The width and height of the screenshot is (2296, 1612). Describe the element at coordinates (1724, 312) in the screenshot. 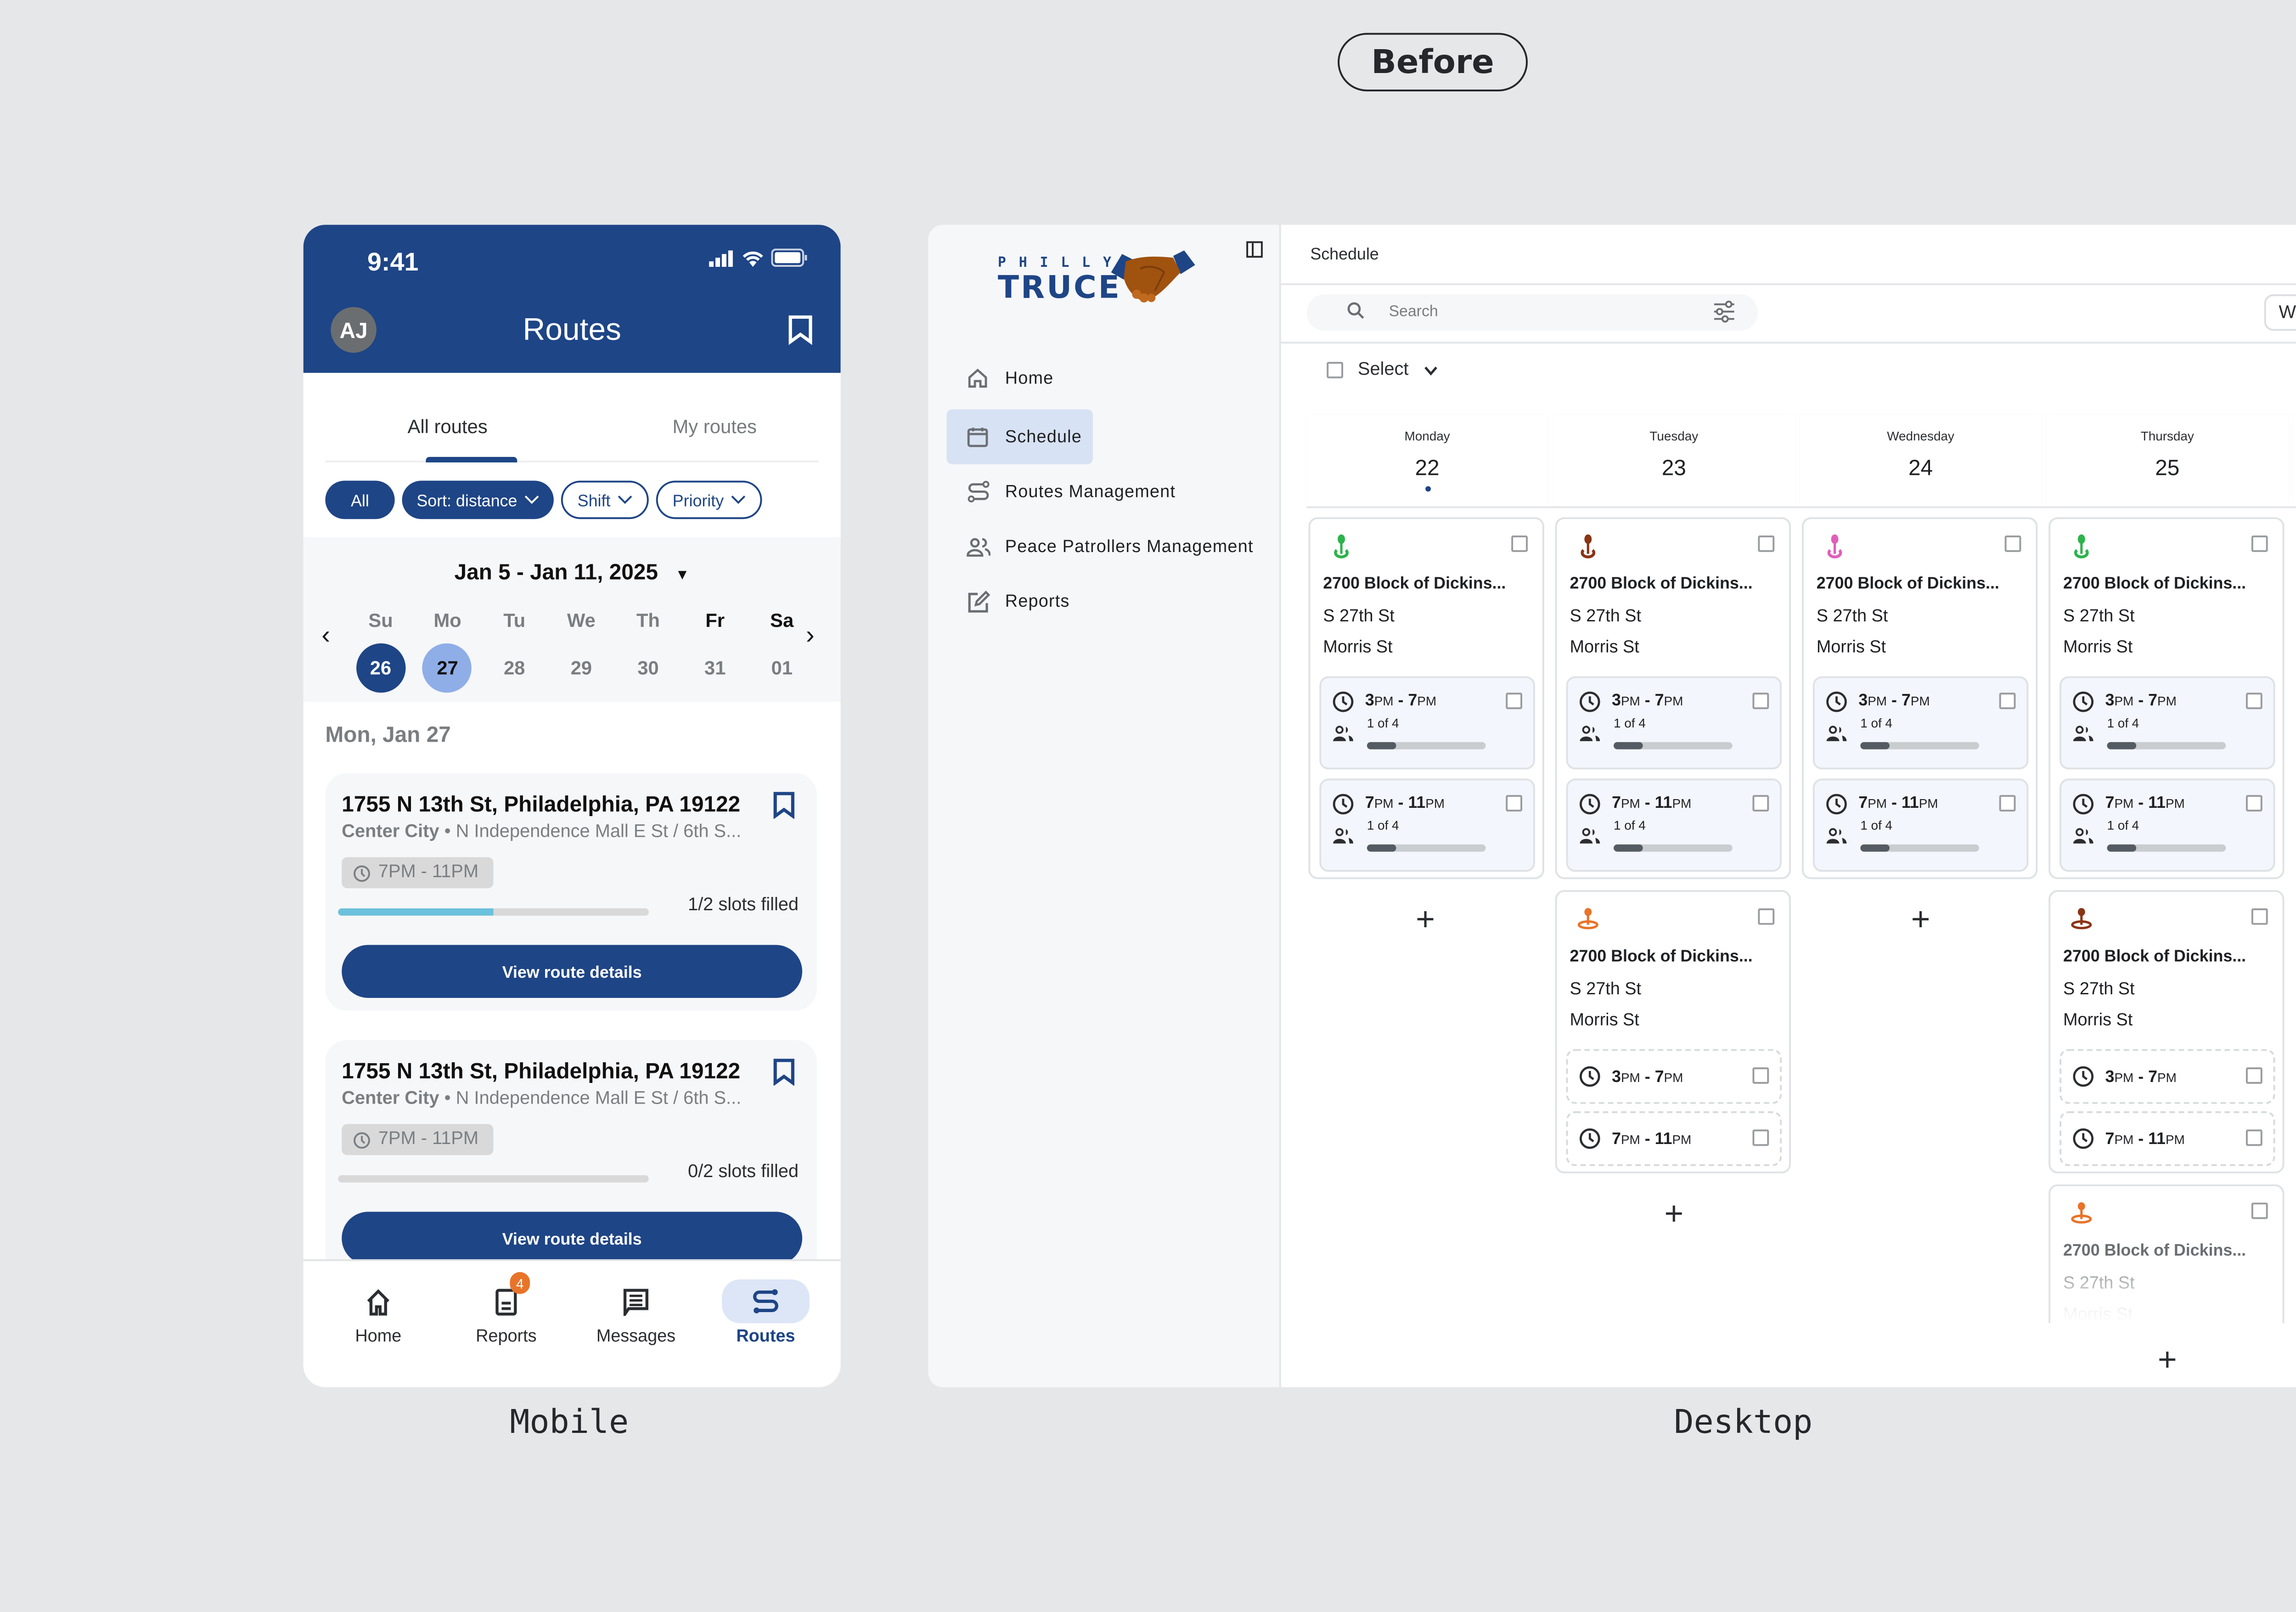

I see `filter-sliders-icon` at that location.